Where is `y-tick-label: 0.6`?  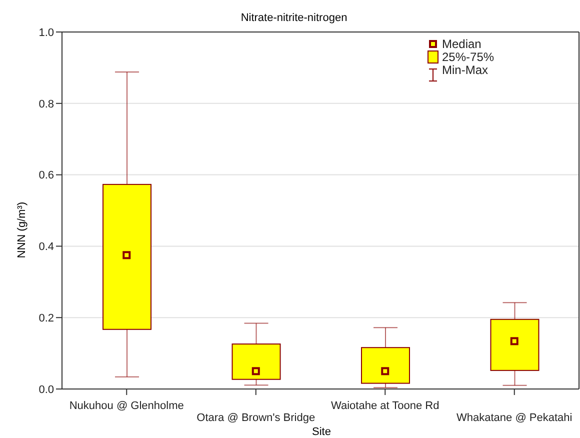 y-tick-label: 0.6 is located at coordinates (46, 176).